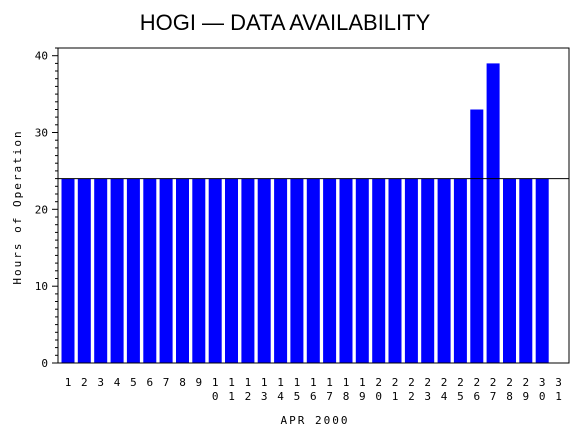 This screenshot has width=570, height=430. I want to click on y-tick-label: 0, so click(44, 363).